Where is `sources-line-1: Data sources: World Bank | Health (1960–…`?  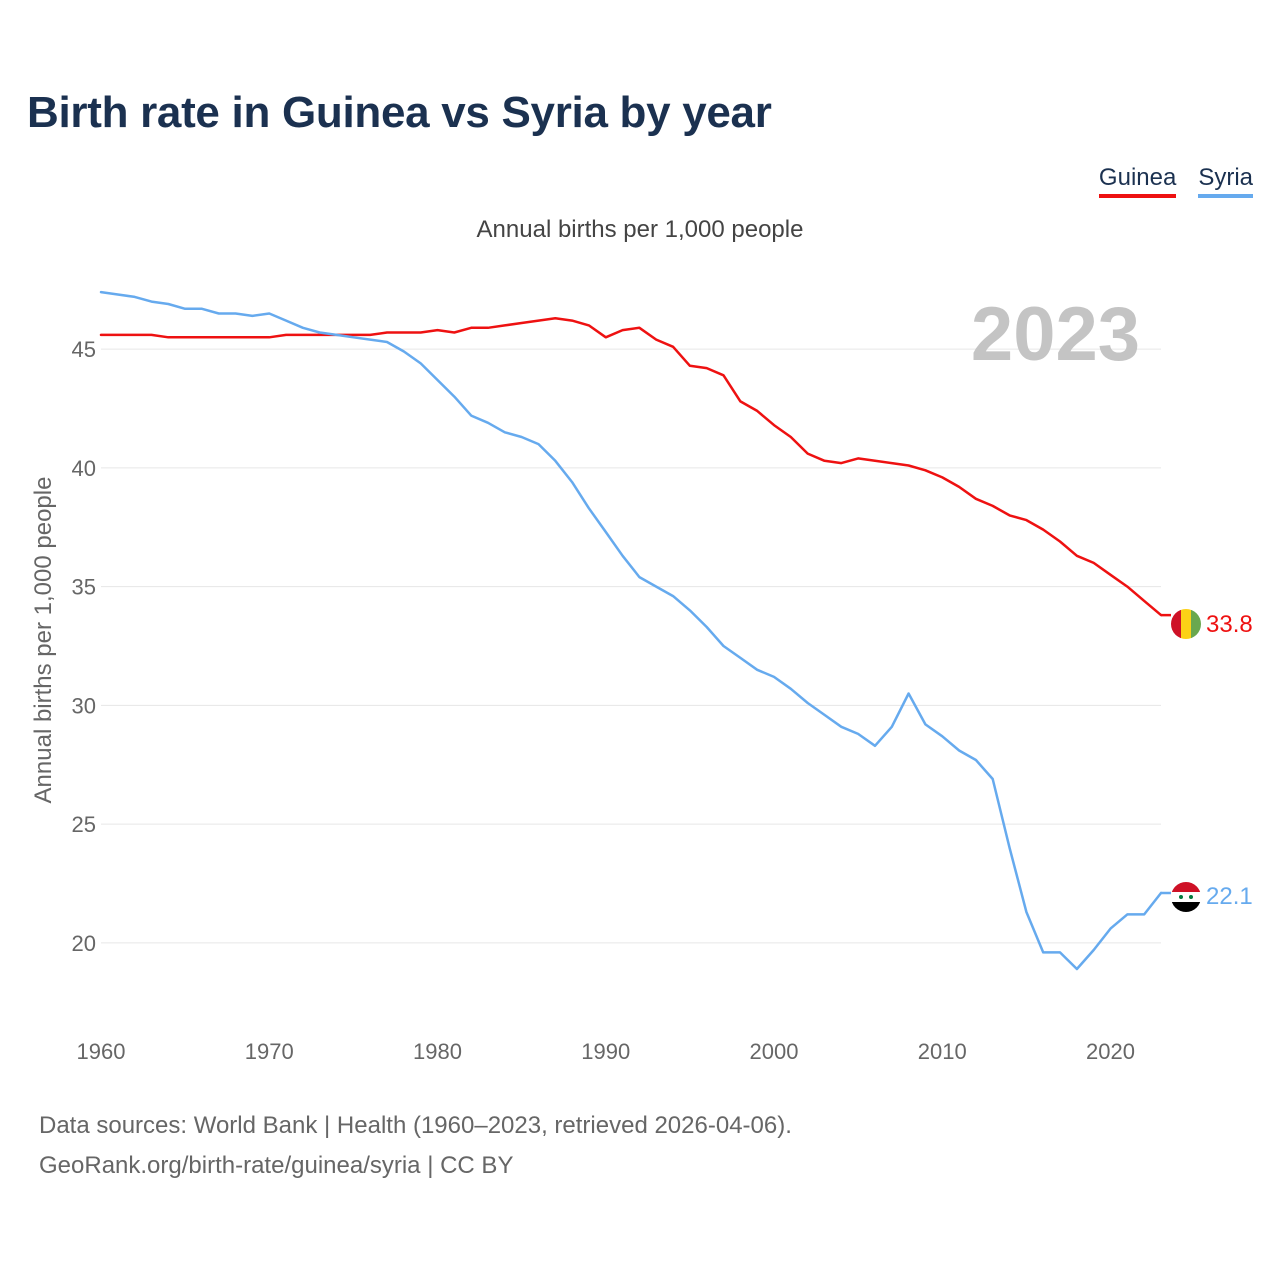 sources-line-1: Data sources: World Bank | Health (1960–… is located at coordinates (415, 1125).